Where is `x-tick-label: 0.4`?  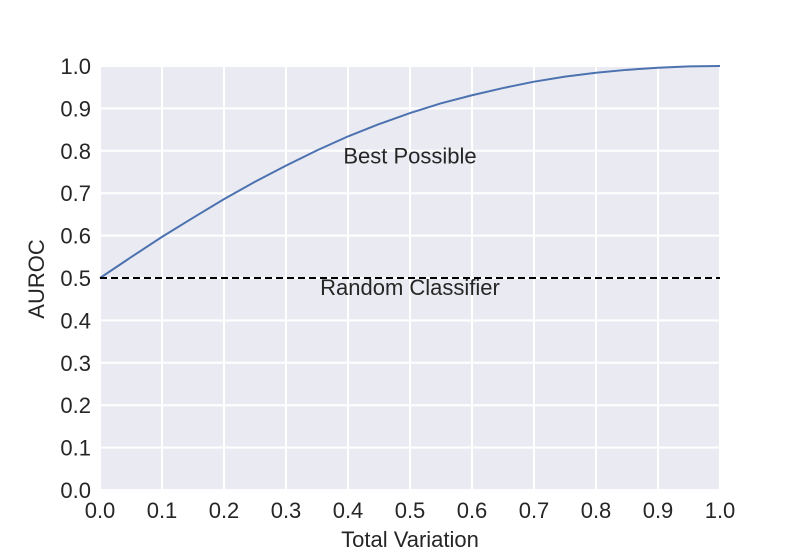
x-tick-label: 0.4 is located at coordinates (348, 510).